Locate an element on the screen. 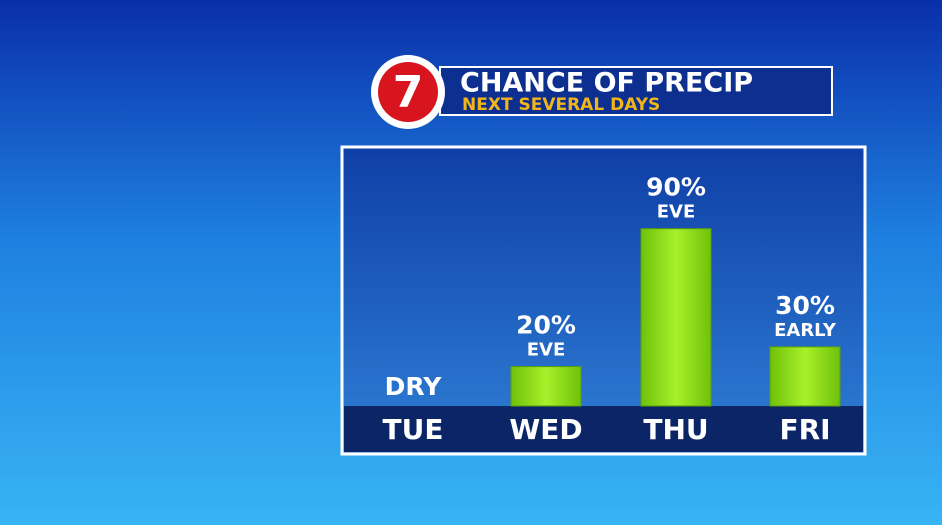 The image size is (942, 525). x-tick-label: WED is located at coordinates (545, 429).